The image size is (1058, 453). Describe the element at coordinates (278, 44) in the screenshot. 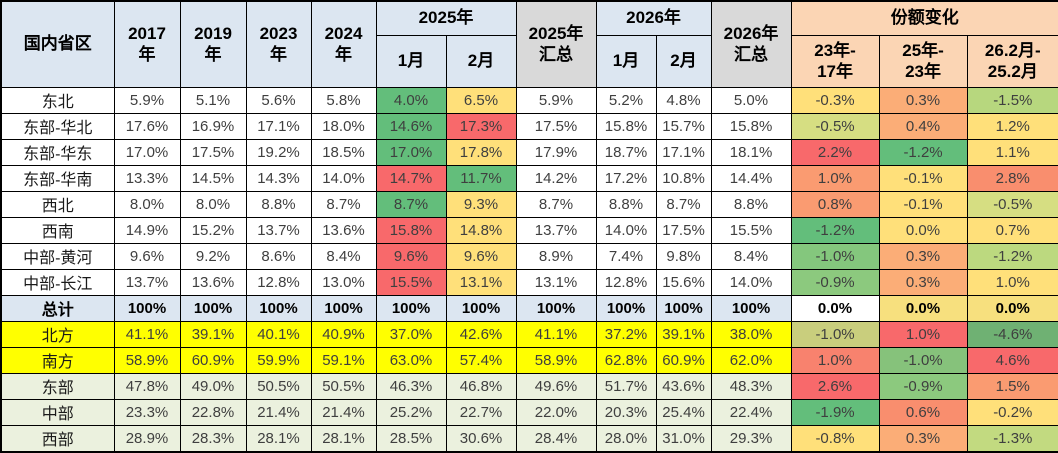

I see `col-header-2023: 2023 年` at that location.